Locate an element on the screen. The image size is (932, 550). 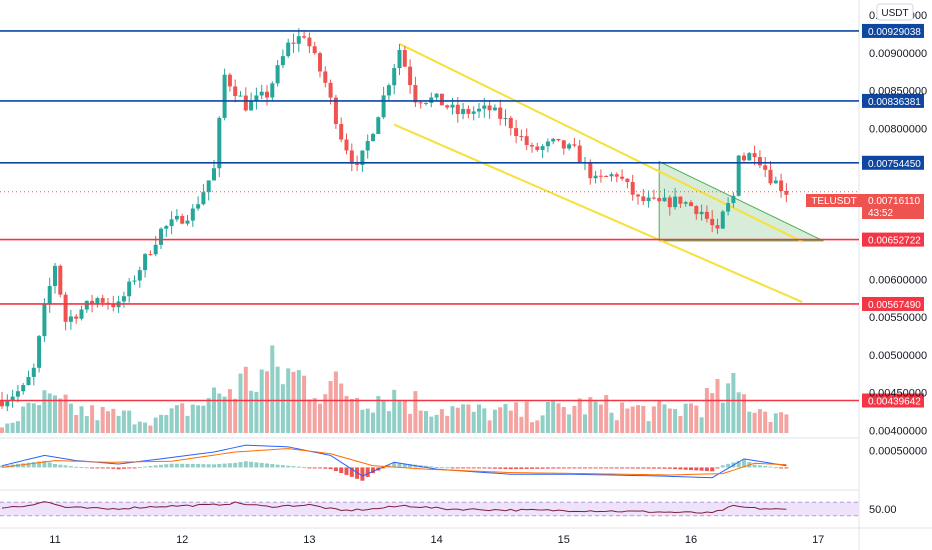
currency-badge: USDT is located at coordinates (895, 12).